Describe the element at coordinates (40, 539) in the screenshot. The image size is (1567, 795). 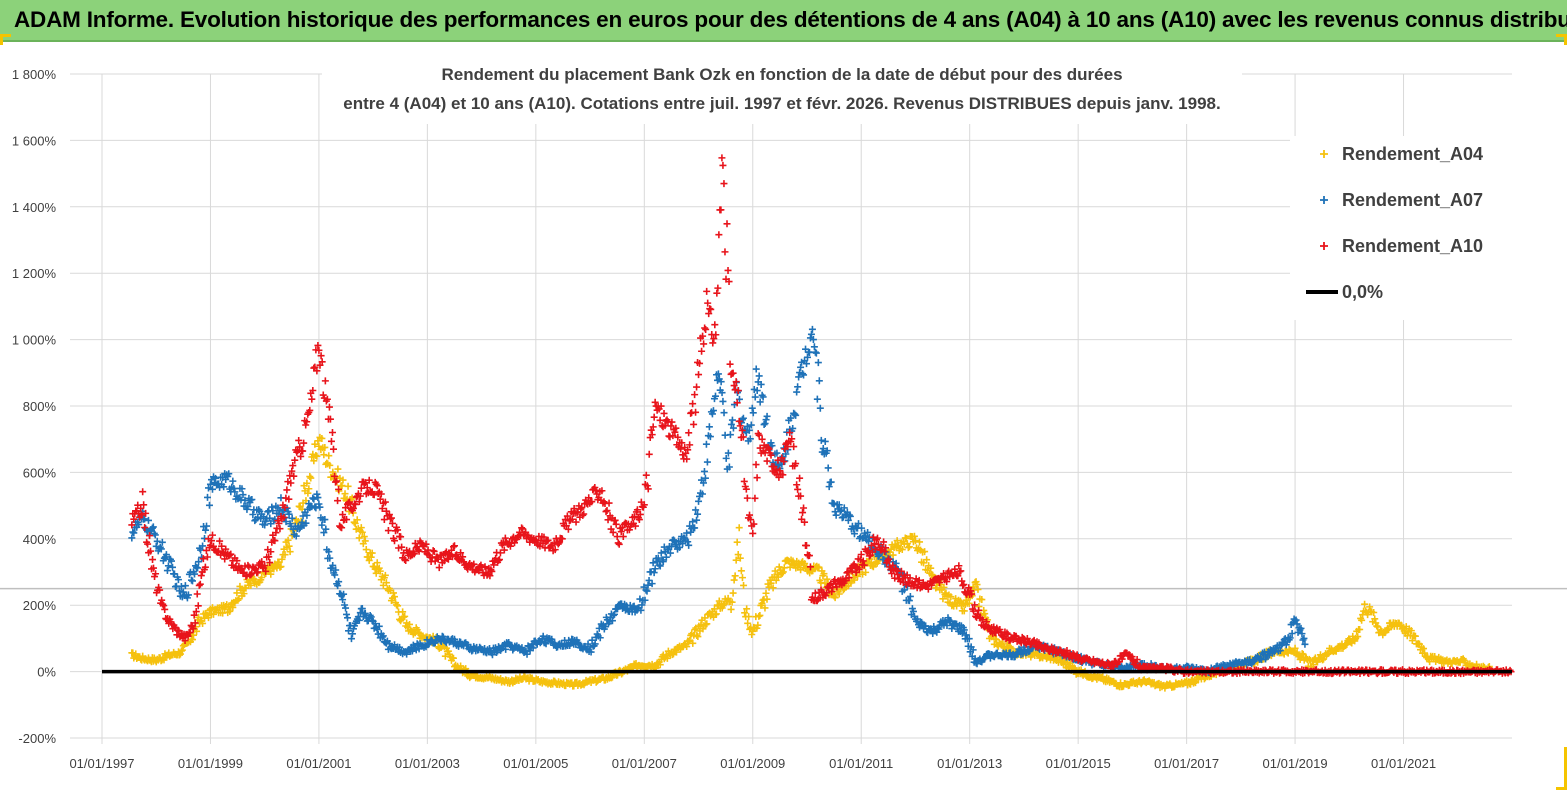
I see `y-tick-label: 400%` at that location.